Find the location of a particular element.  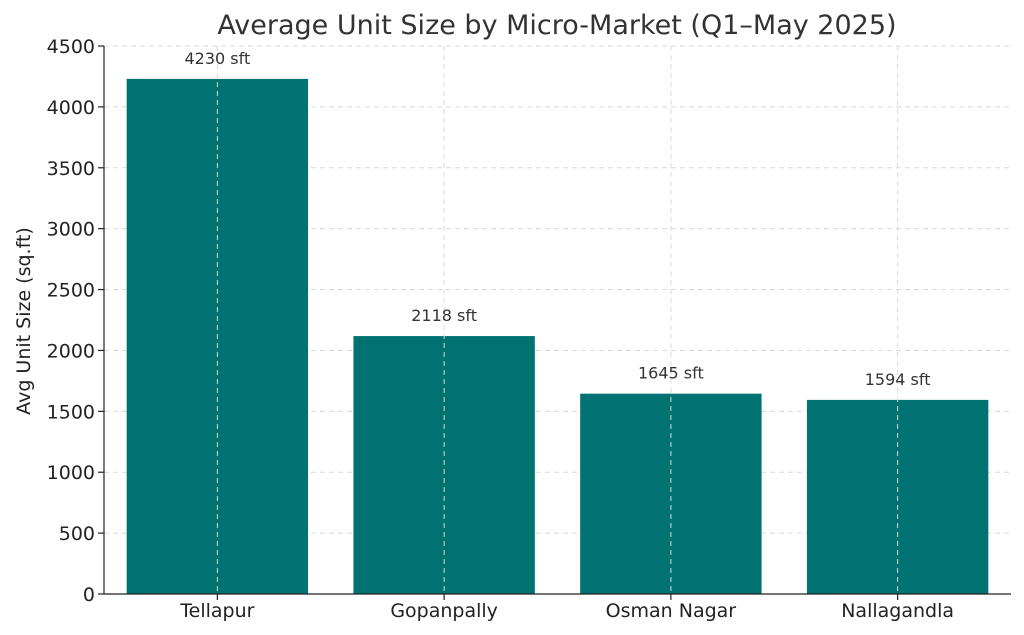

y-tick-label: 0 is located at coordinates (89, 595).